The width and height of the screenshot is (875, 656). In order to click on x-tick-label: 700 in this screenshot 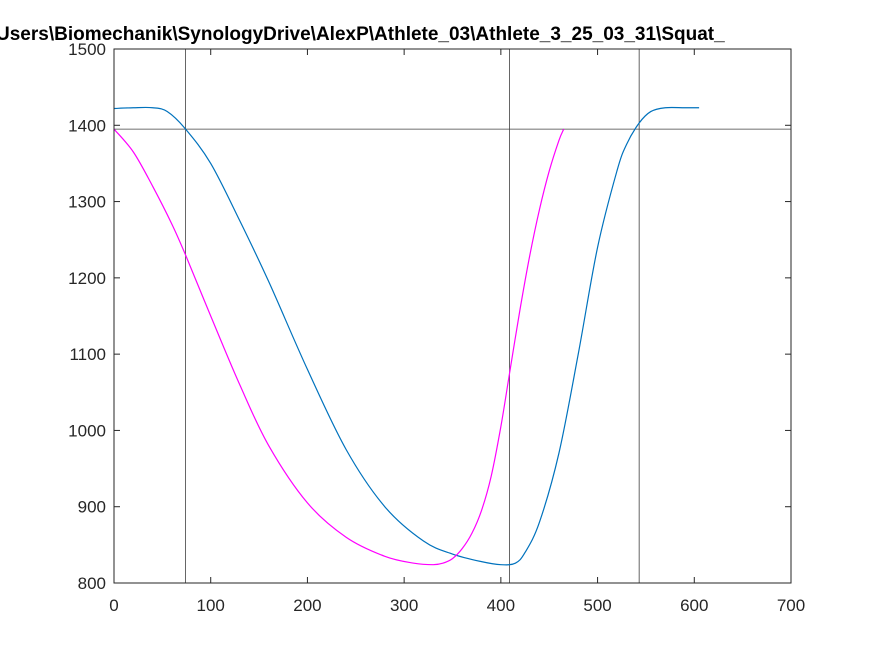, I will do `click(791, 605)`.